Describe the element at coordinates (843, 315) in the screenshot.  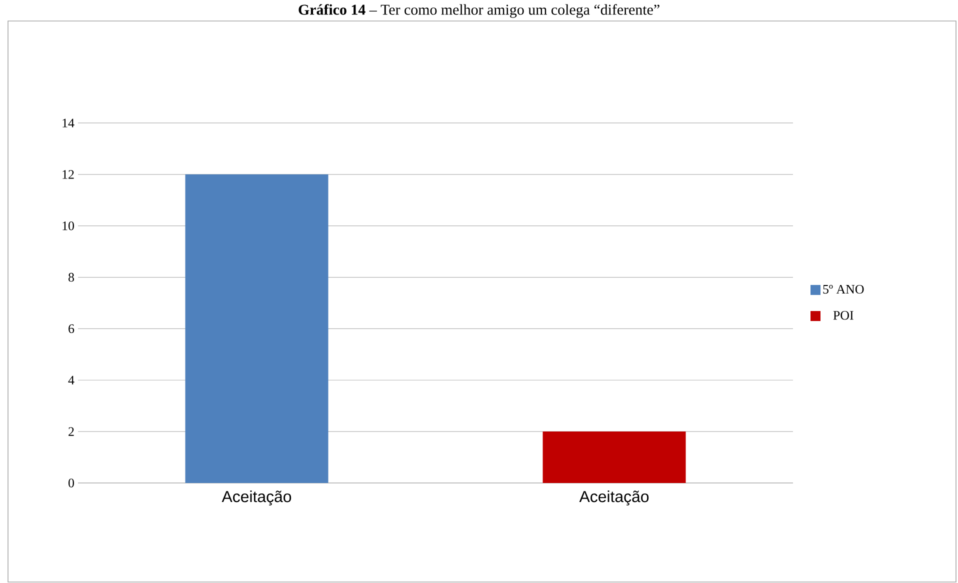
I see `legend-label: POI` at that location.